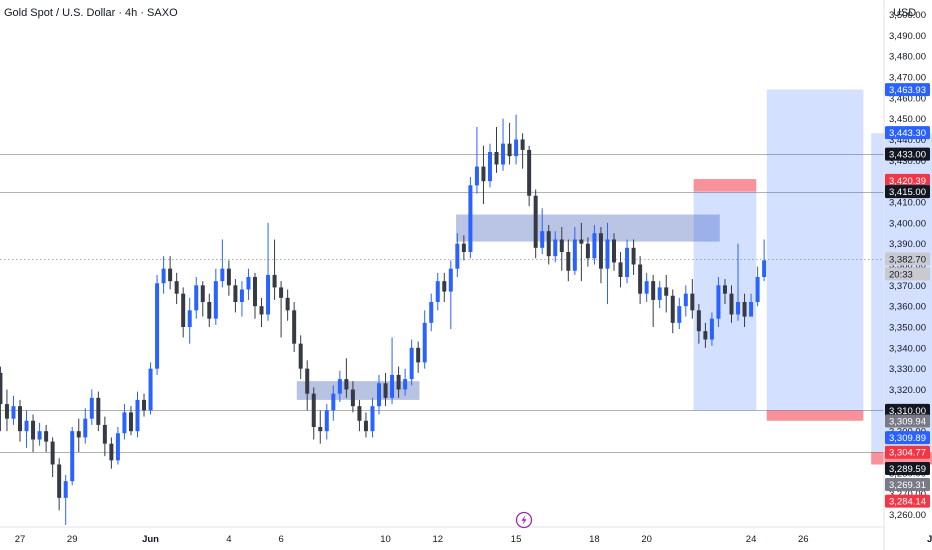  What do you see at coordinates (907, 515) in the screenshot?
I see `price-tick-label: 3,260.00` at bounding box center [907, 515].